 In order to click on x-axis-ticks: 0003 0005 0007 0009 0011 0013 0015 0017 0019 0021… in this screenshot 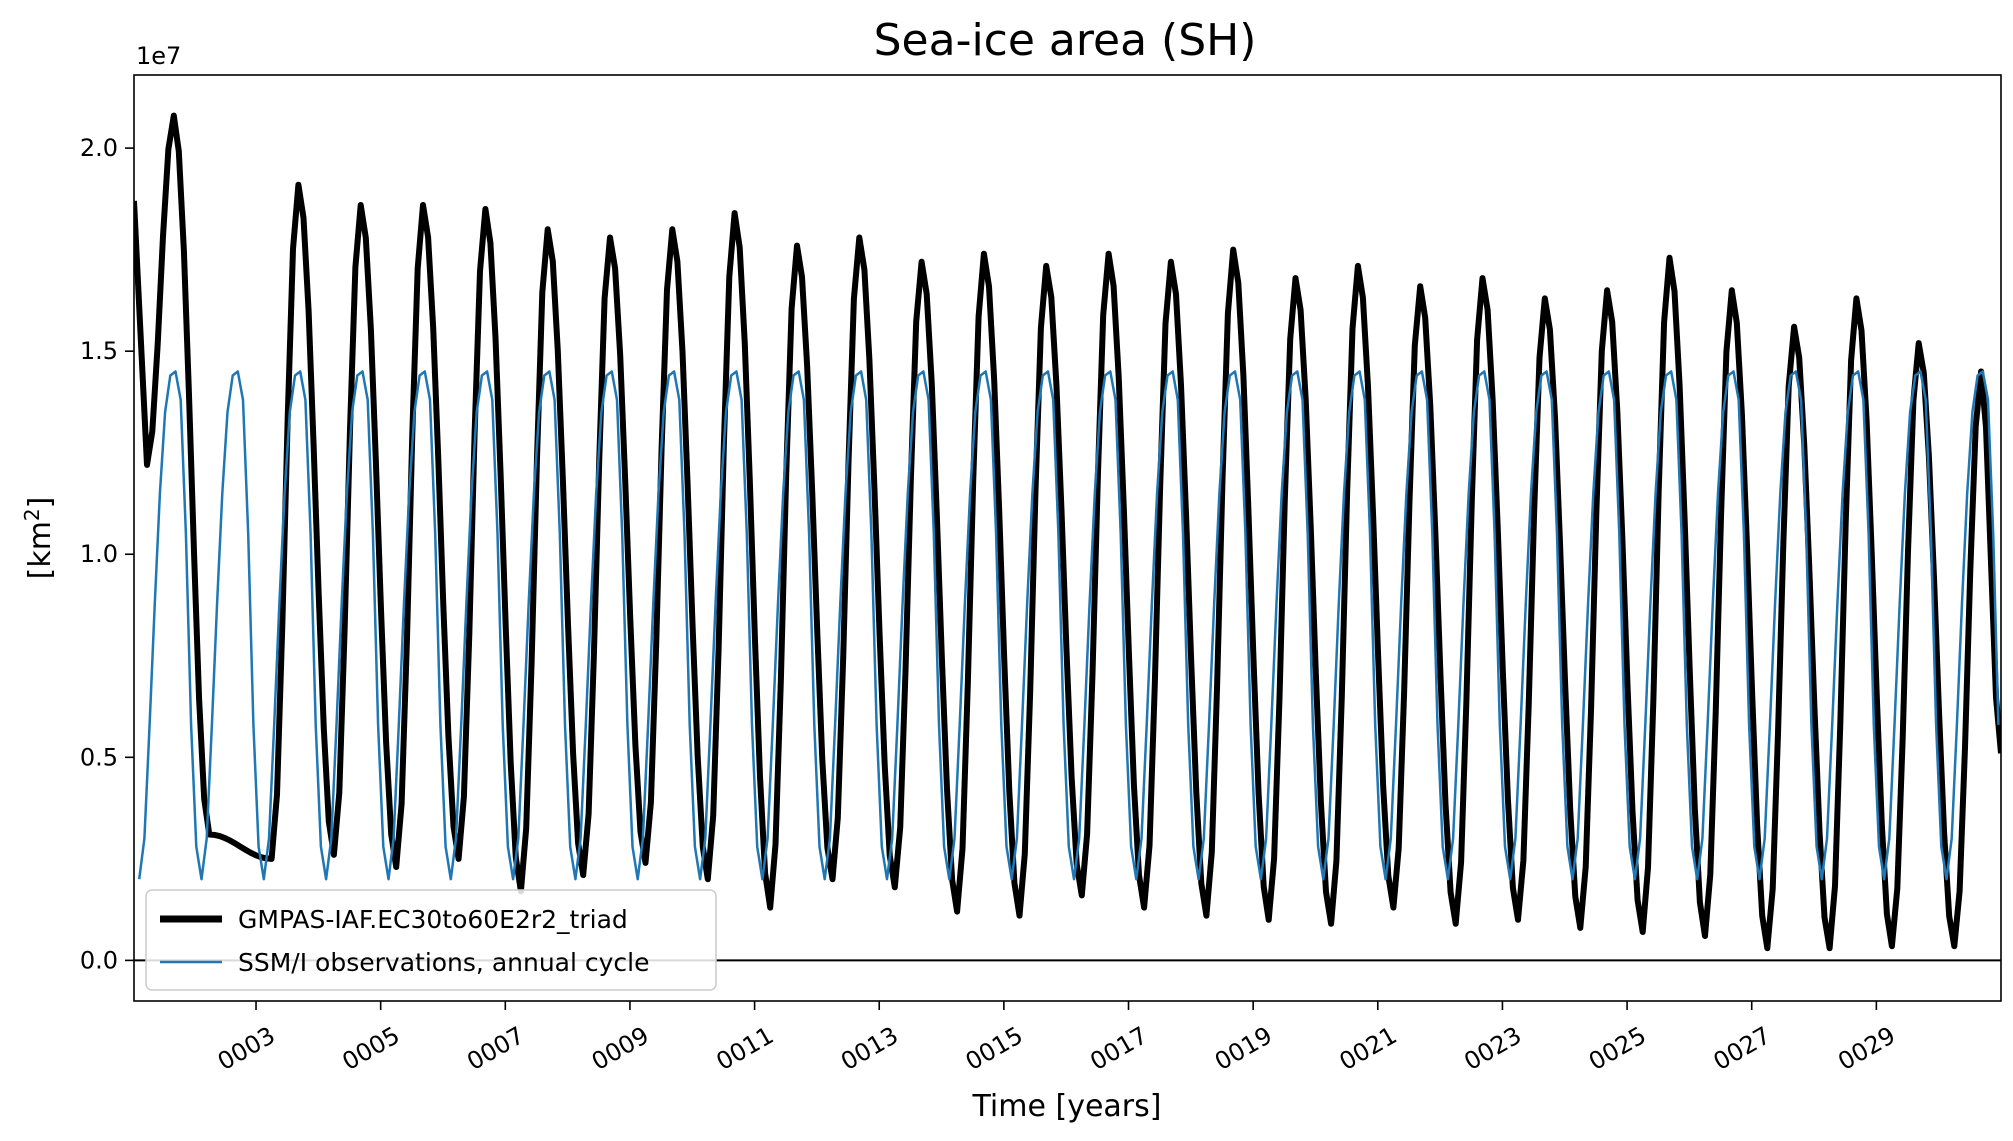, I will do `click(1056, 1038)`.